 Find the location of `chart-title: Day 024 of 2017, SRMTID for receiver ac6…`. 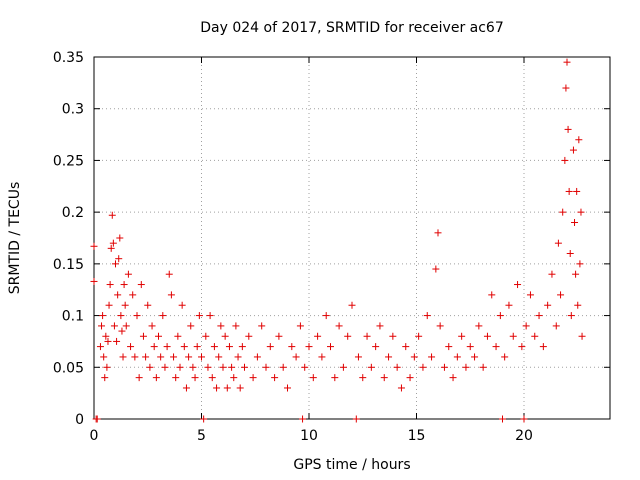

chart-title: Day 024 of 2017, SRMTID for receiver ac6… is located at coordinates (352, 28).